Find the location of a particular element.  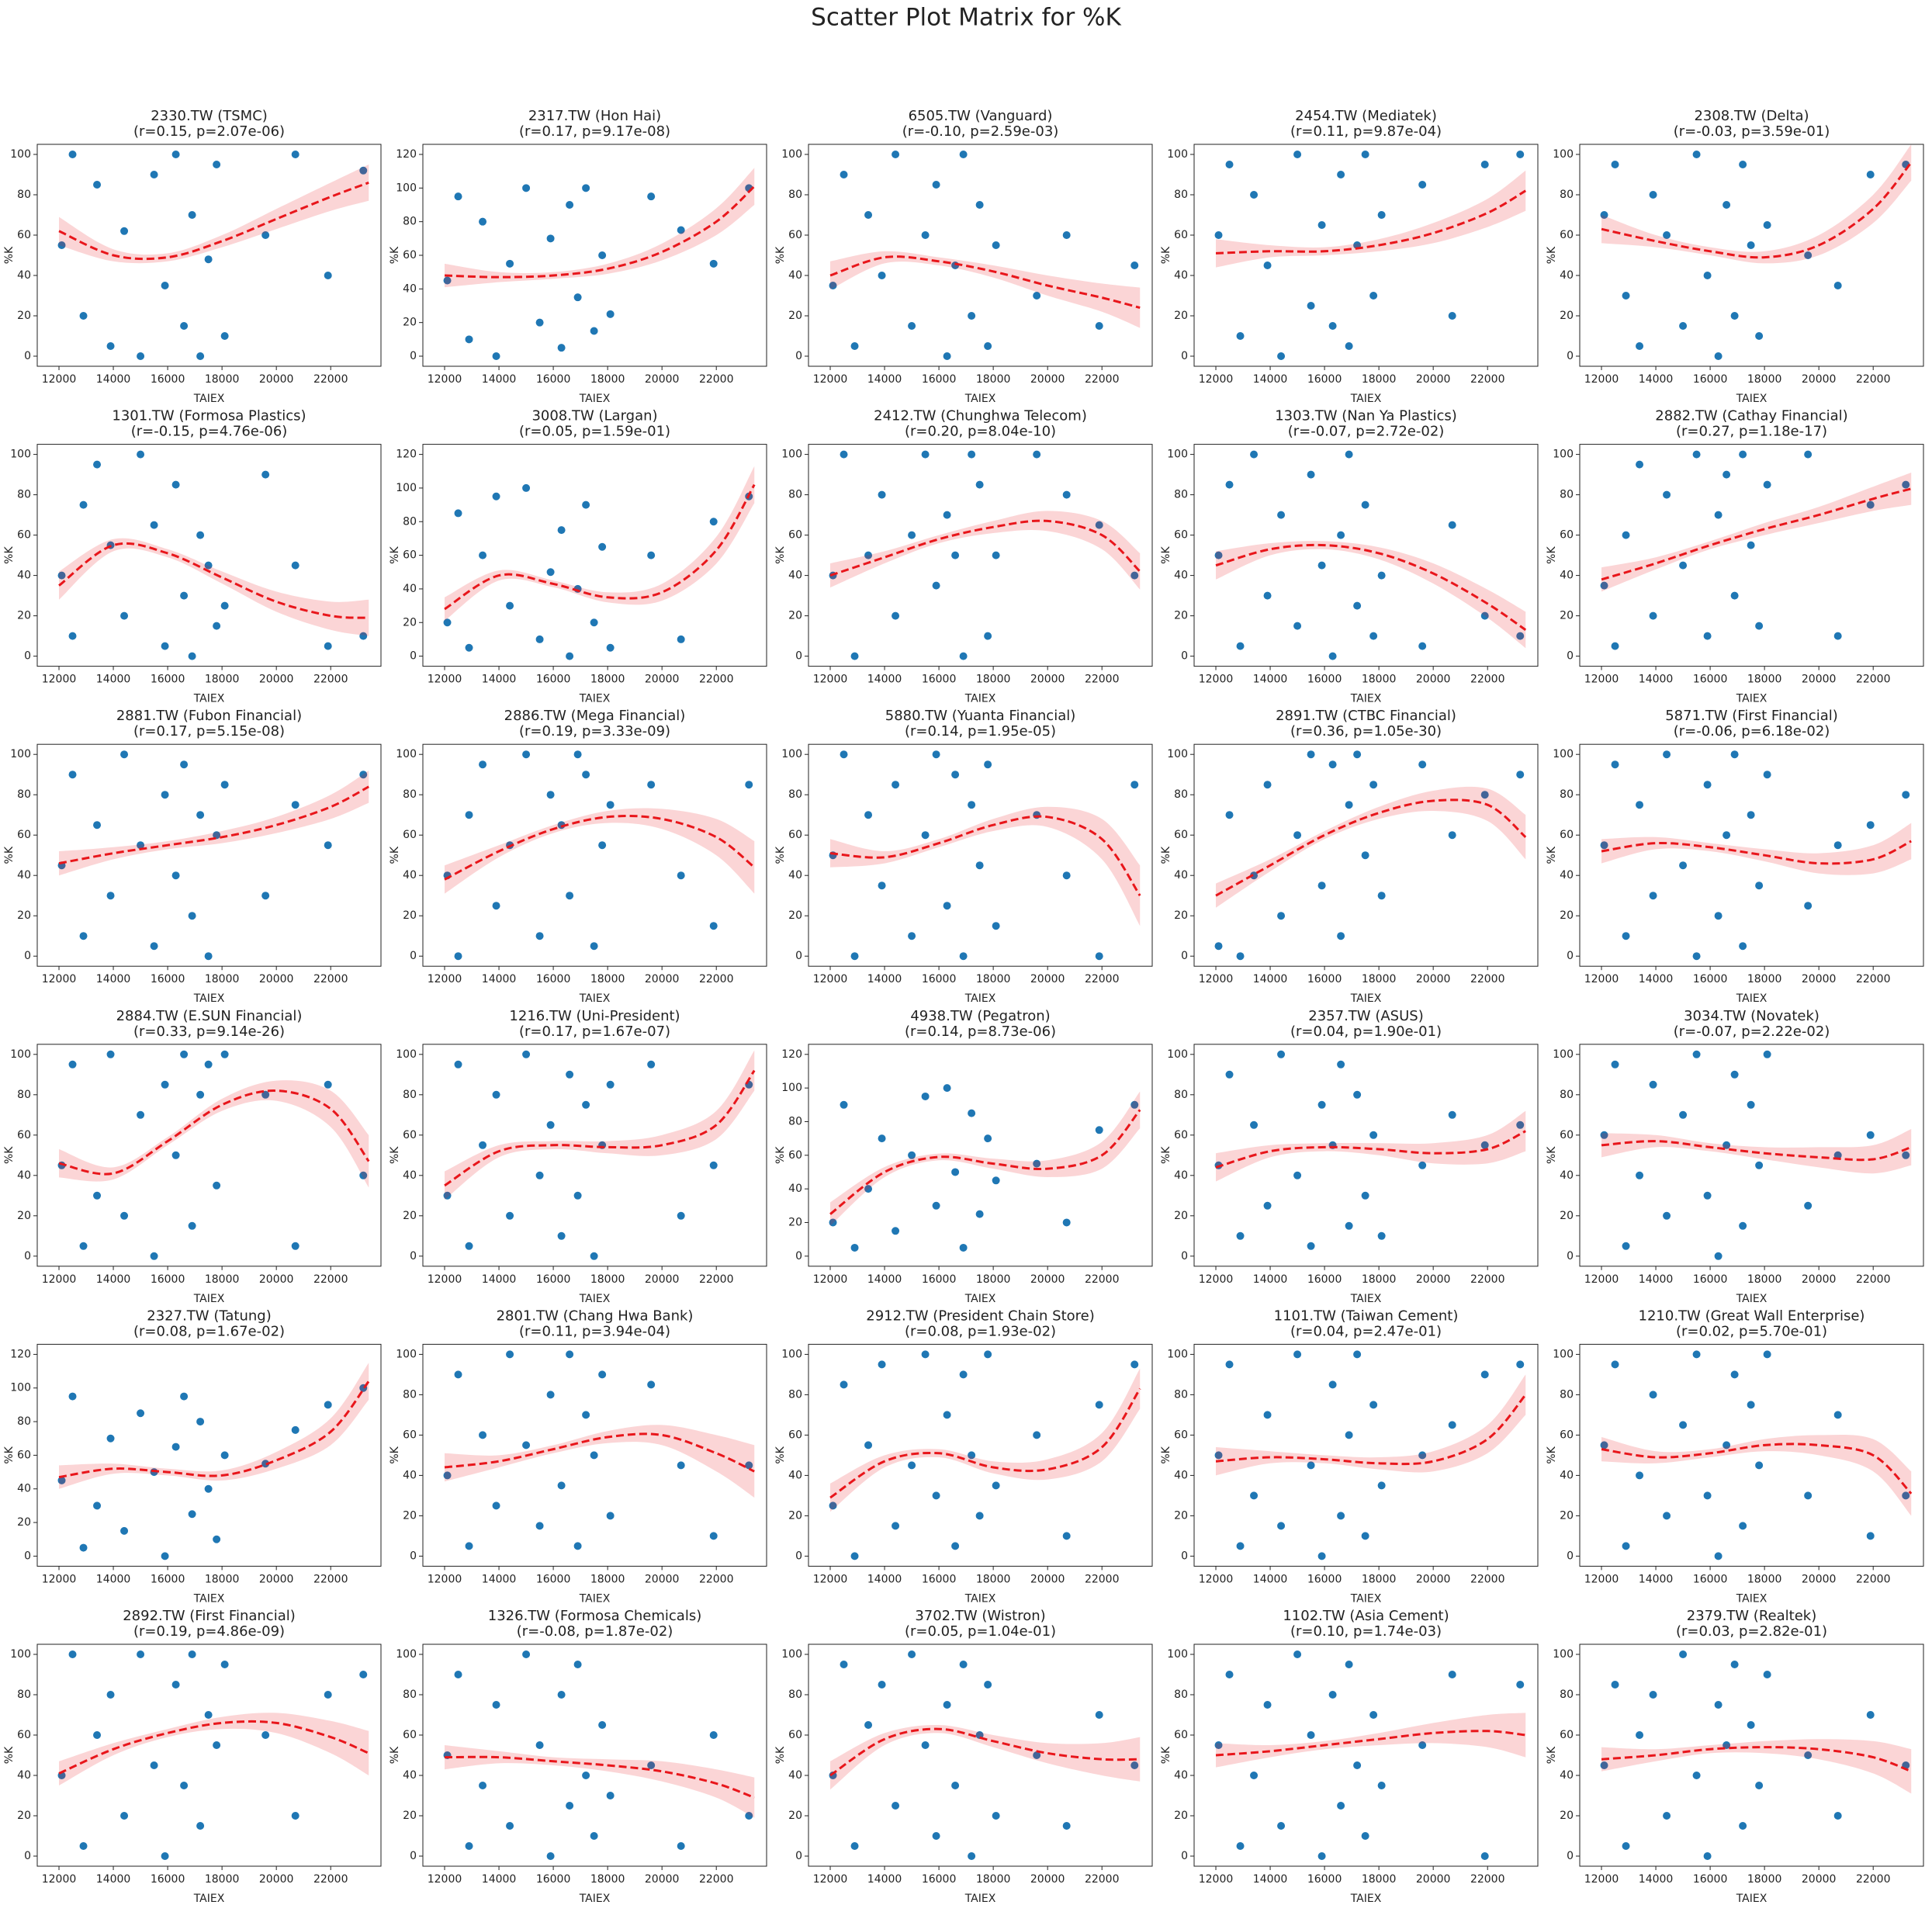

subplot-subtitle: (r=0.11, p=3.94e-04) is located at coordinates (594, 1331).